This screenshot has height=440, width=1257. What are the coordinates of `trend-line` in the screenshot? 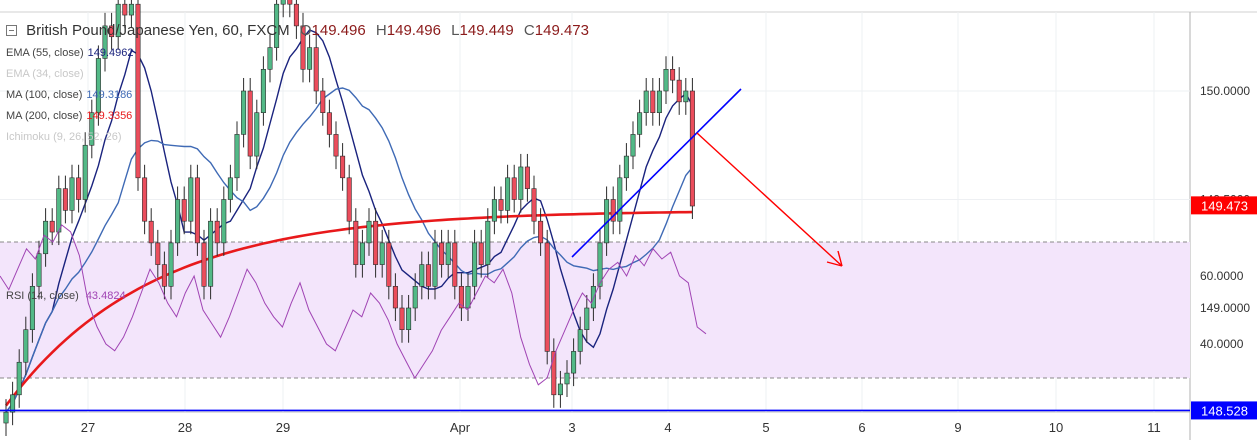 It's located at (656, 173).